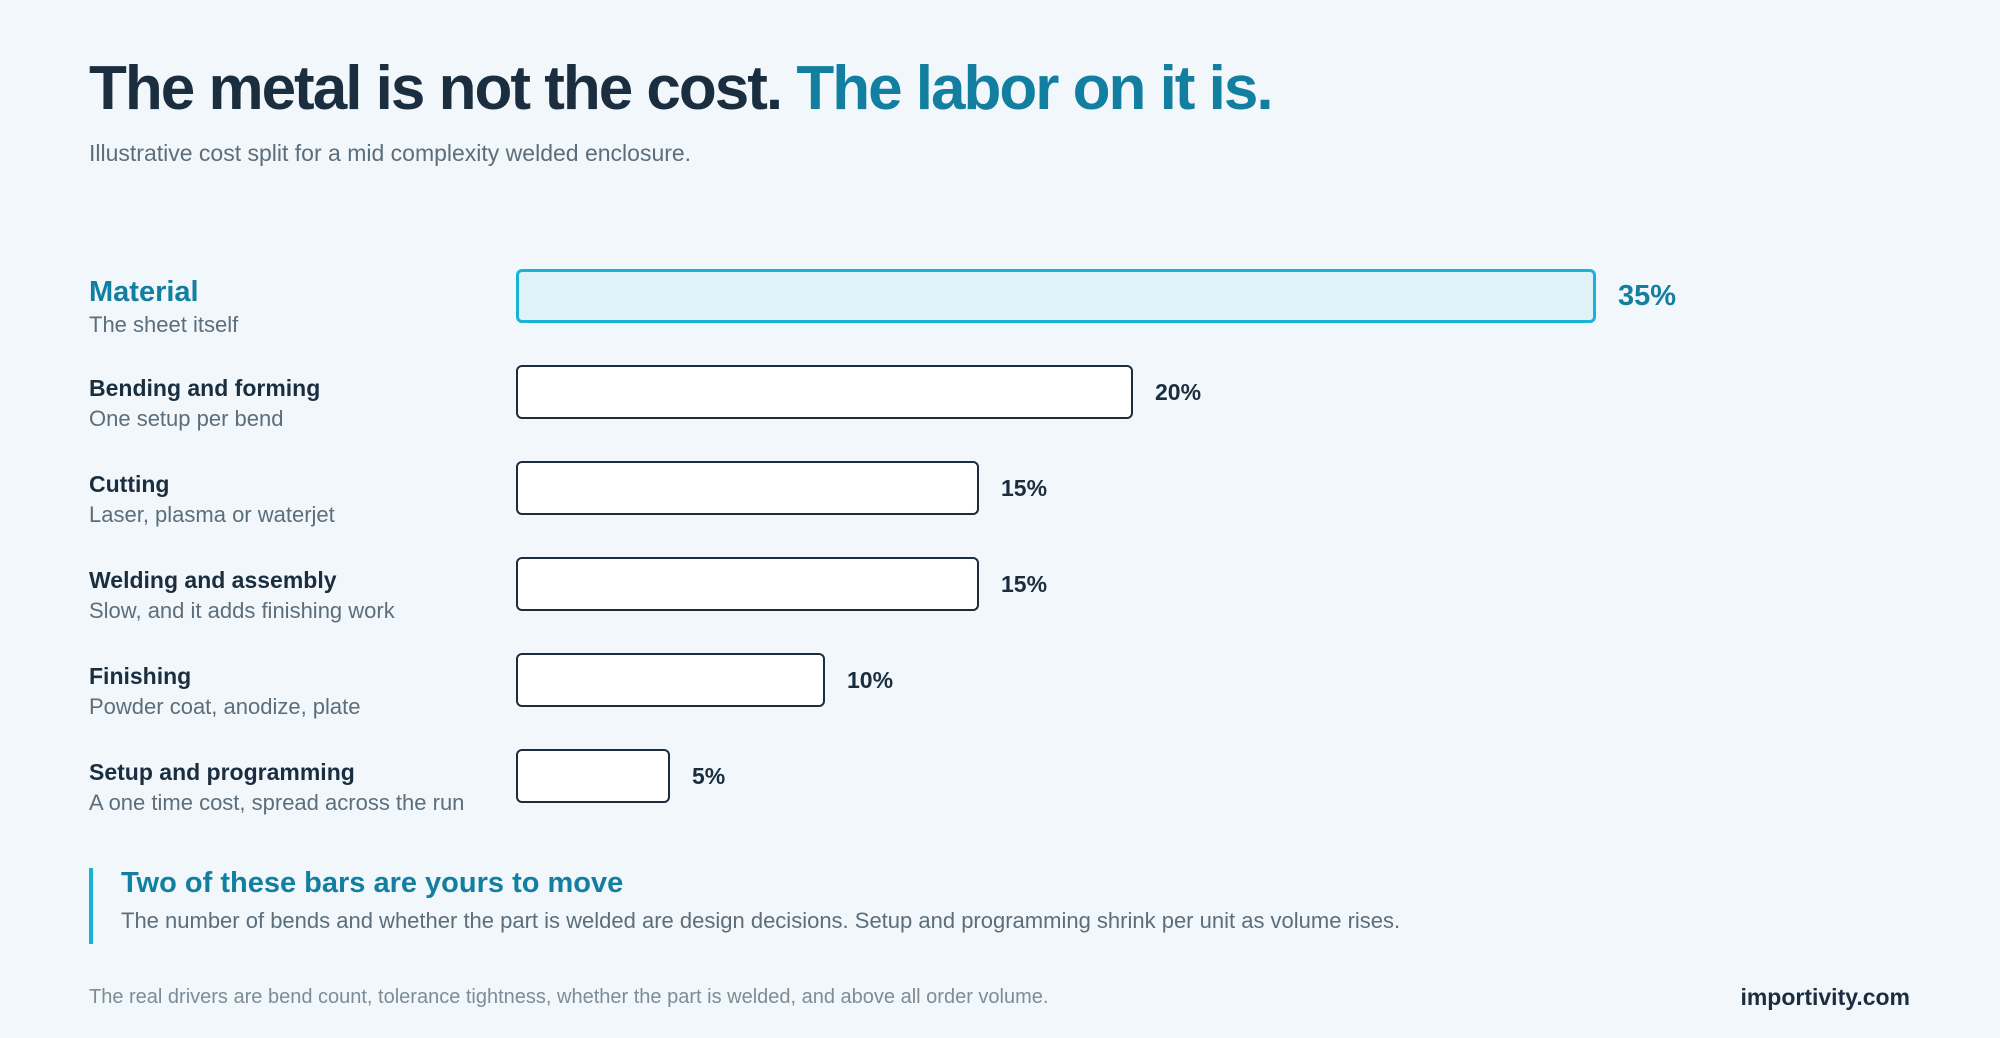  I want to click on bar-category-description: Laser, plasma or waterjet, so click(212, 514).